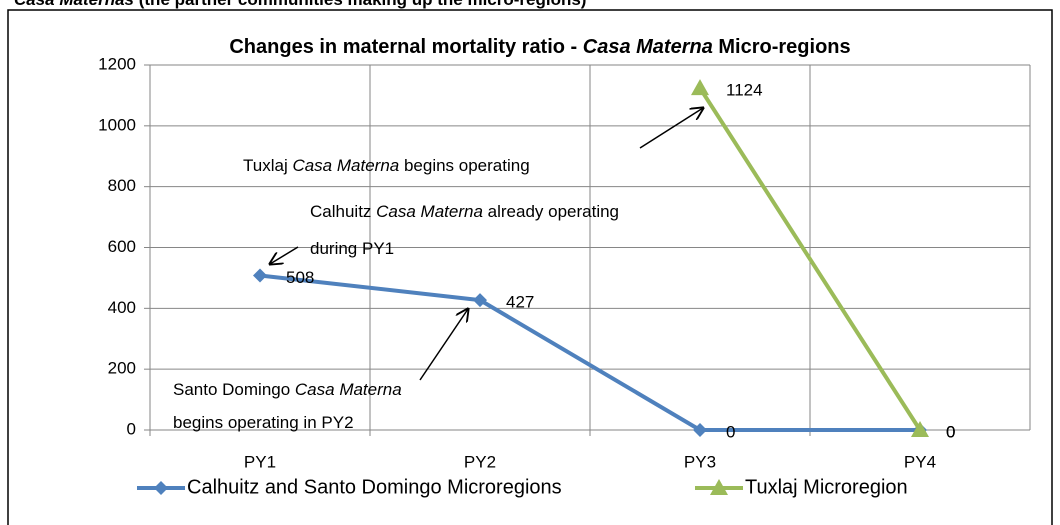  I want to click on data-label: 1124, so click(744, 90).